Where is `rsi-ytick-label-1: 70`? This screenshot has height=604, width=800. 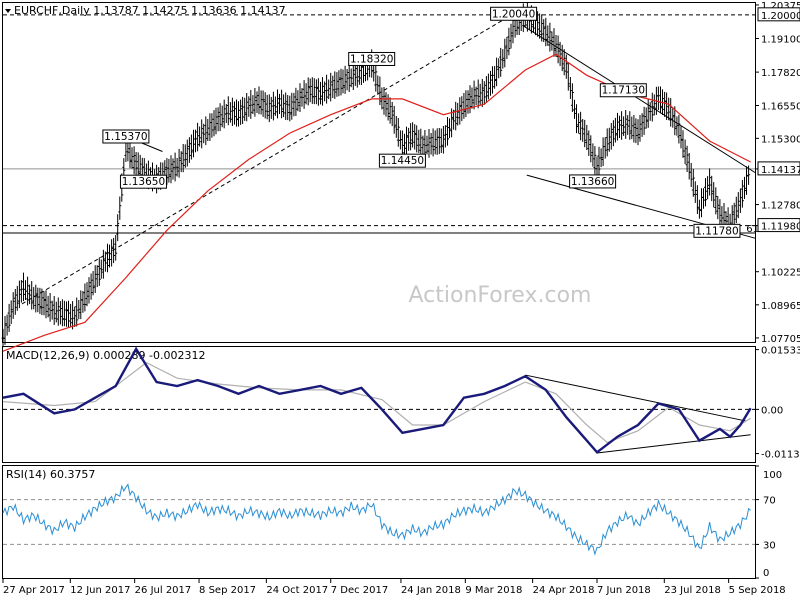
rsi-ytick-label-1: 70 is located at coordinates (769, 501).